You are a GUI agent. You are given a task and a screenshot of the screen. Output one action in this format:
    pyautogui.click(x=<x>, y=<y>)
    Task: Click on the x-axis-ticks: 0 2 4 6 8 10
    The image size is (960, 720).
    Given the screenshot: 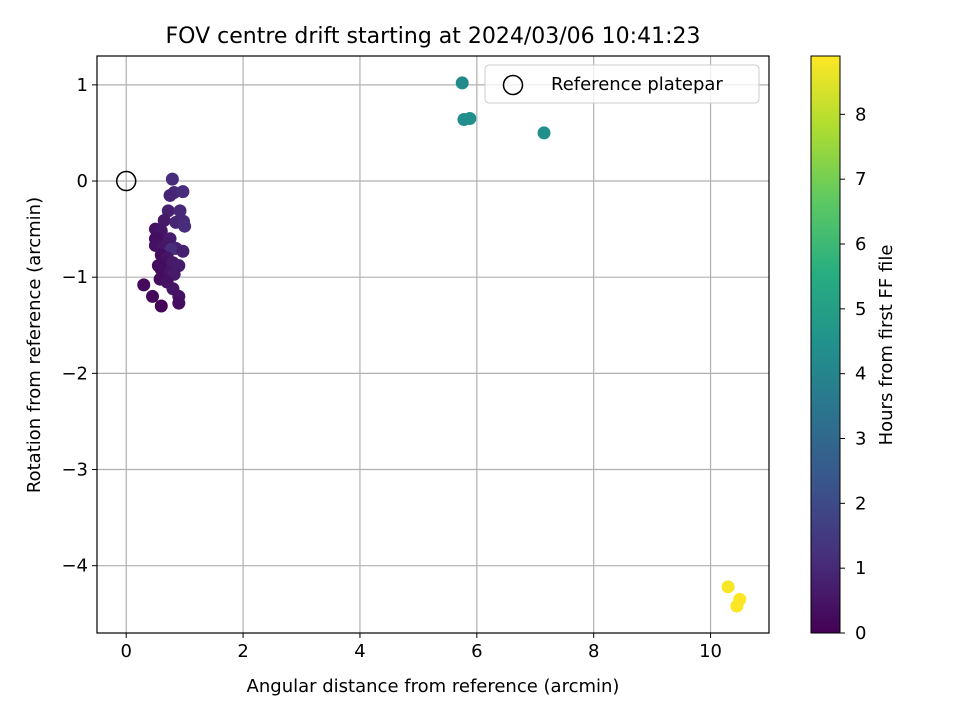 What is the action you would take?
    pyautogui.click(x=421, y=647)
    